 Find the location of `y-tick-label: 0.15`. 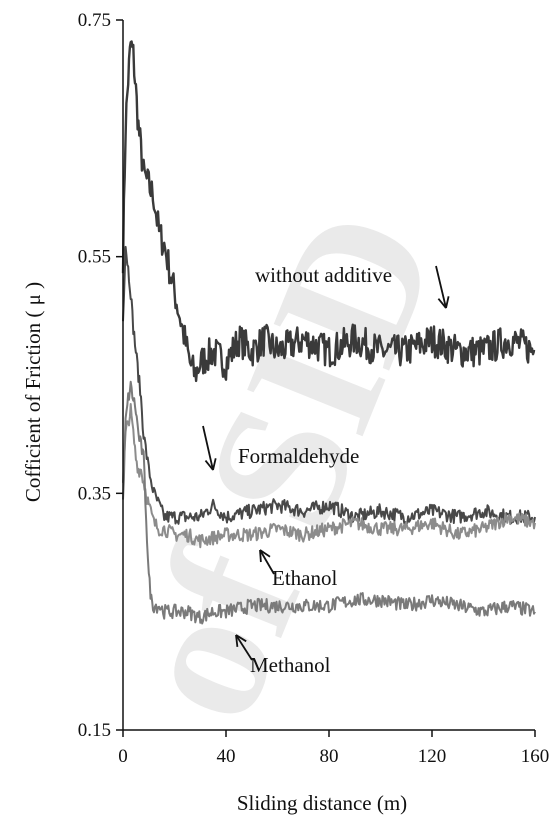

y-tick-label: 0.15 is located at coordinates (94, 730).